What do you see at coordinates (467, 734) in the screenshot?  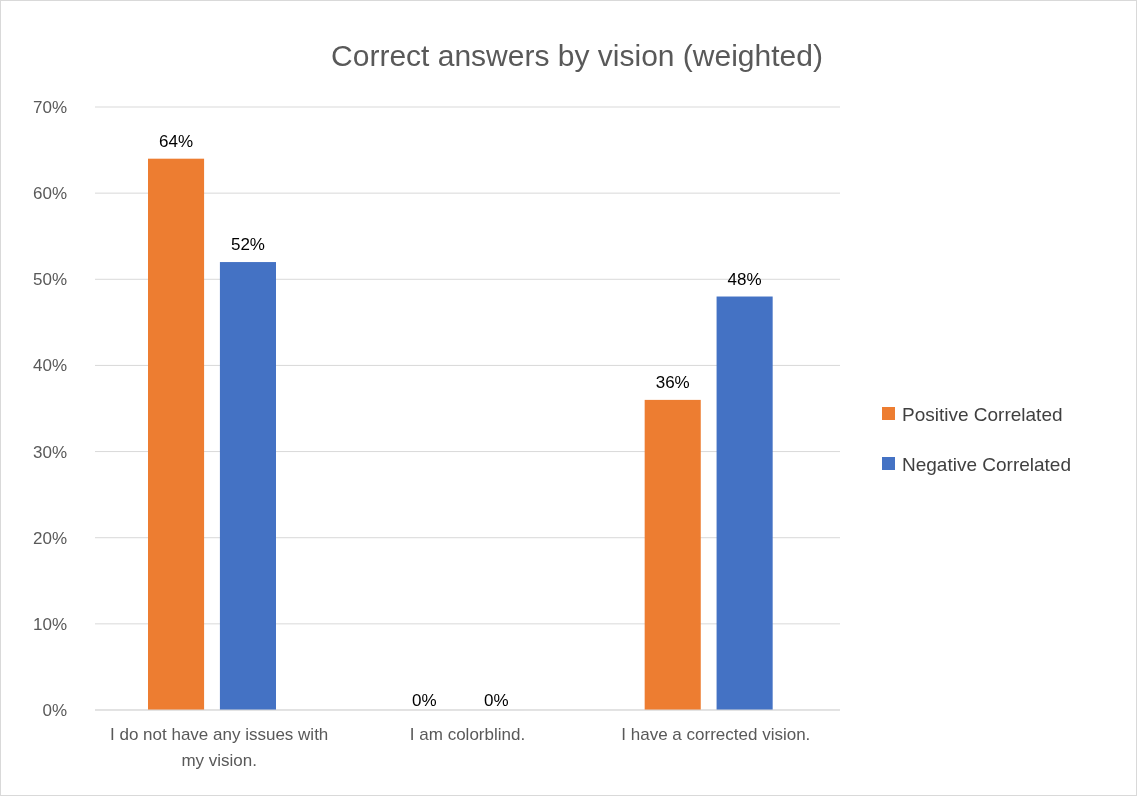 I see `x-tick-label: I am colorblind.` at bounding box center [467, 734].